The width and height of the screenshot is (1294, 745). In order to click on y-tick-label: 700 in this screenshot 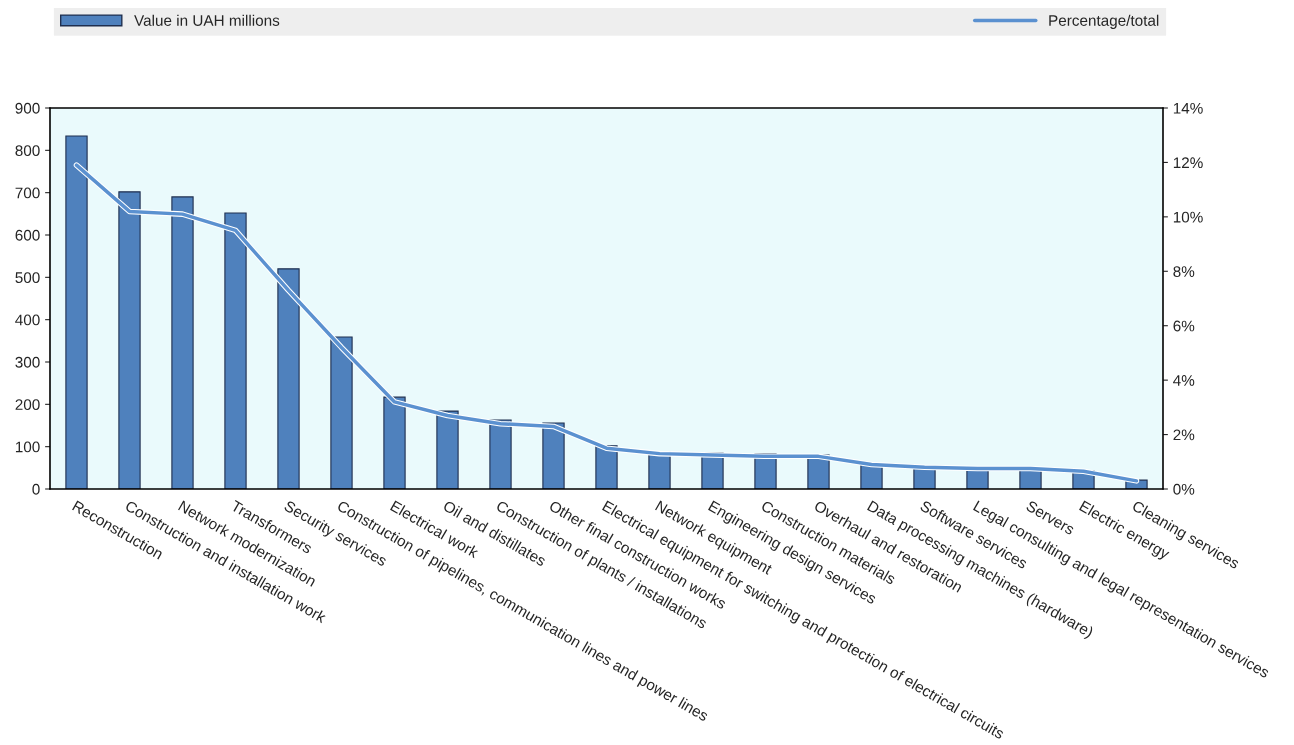, I will do `click(27, 193)`.